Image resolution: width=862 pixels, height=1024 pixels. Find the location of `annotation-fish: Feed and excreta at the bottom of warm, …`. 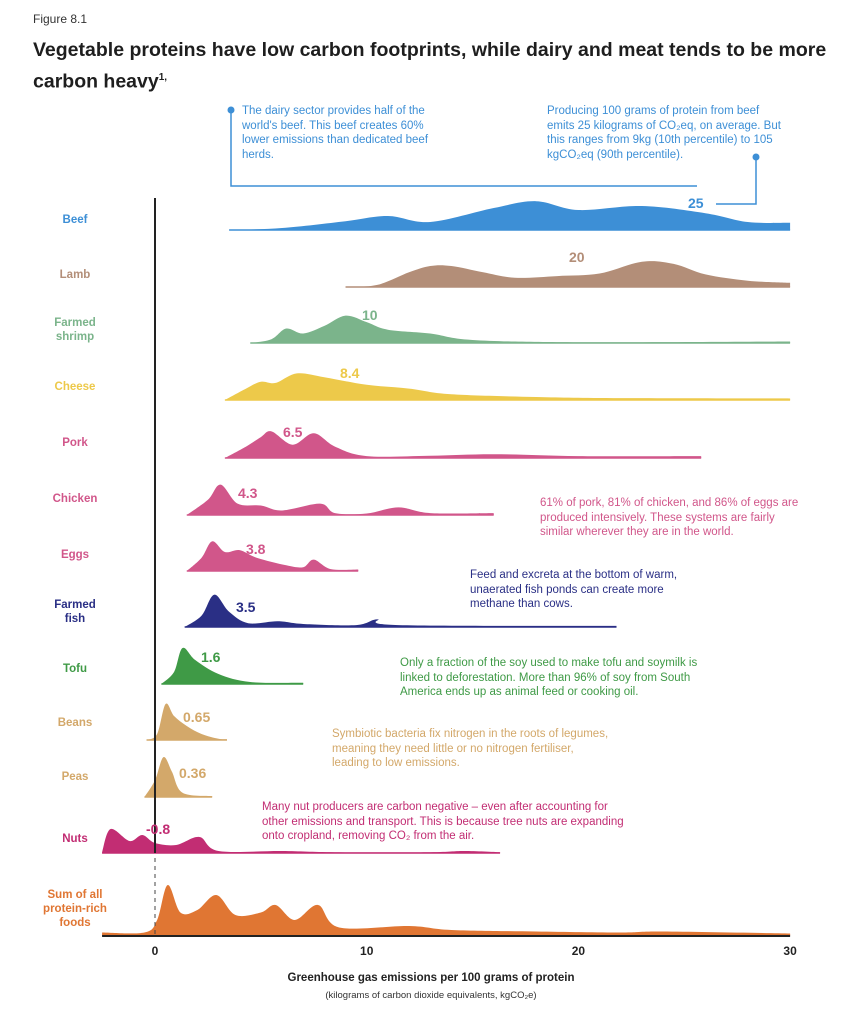

annotation-fish: Feed and excreta at the bottom of warm, … is located at coordinates (574, 589).